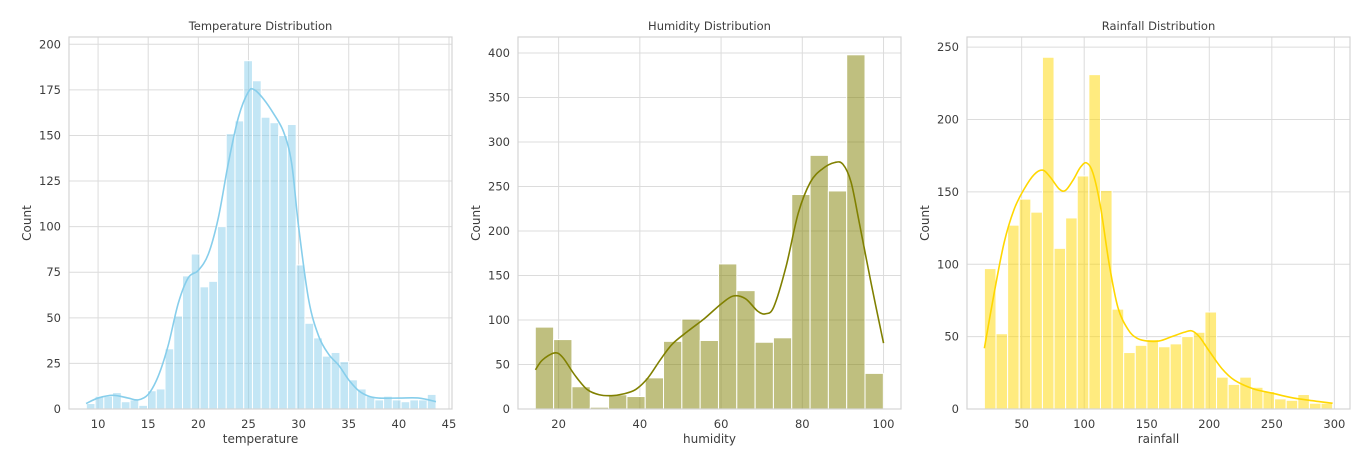 The image size is (1366, 465). Describe the element at coordinates (499, 53) in the screenshot. I see `y-tick-label: 400` at that location.